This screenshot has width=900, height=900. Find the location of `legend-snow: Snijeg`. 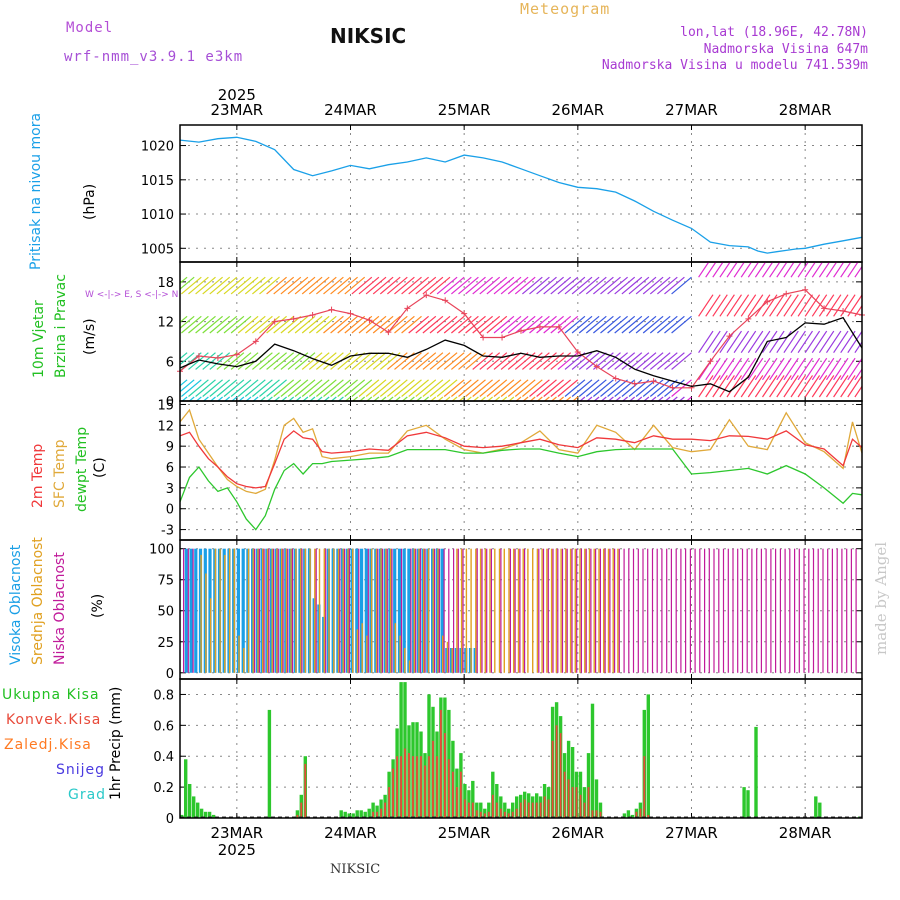

legend-snow: Snijeg is located at coordinates (81, 770).